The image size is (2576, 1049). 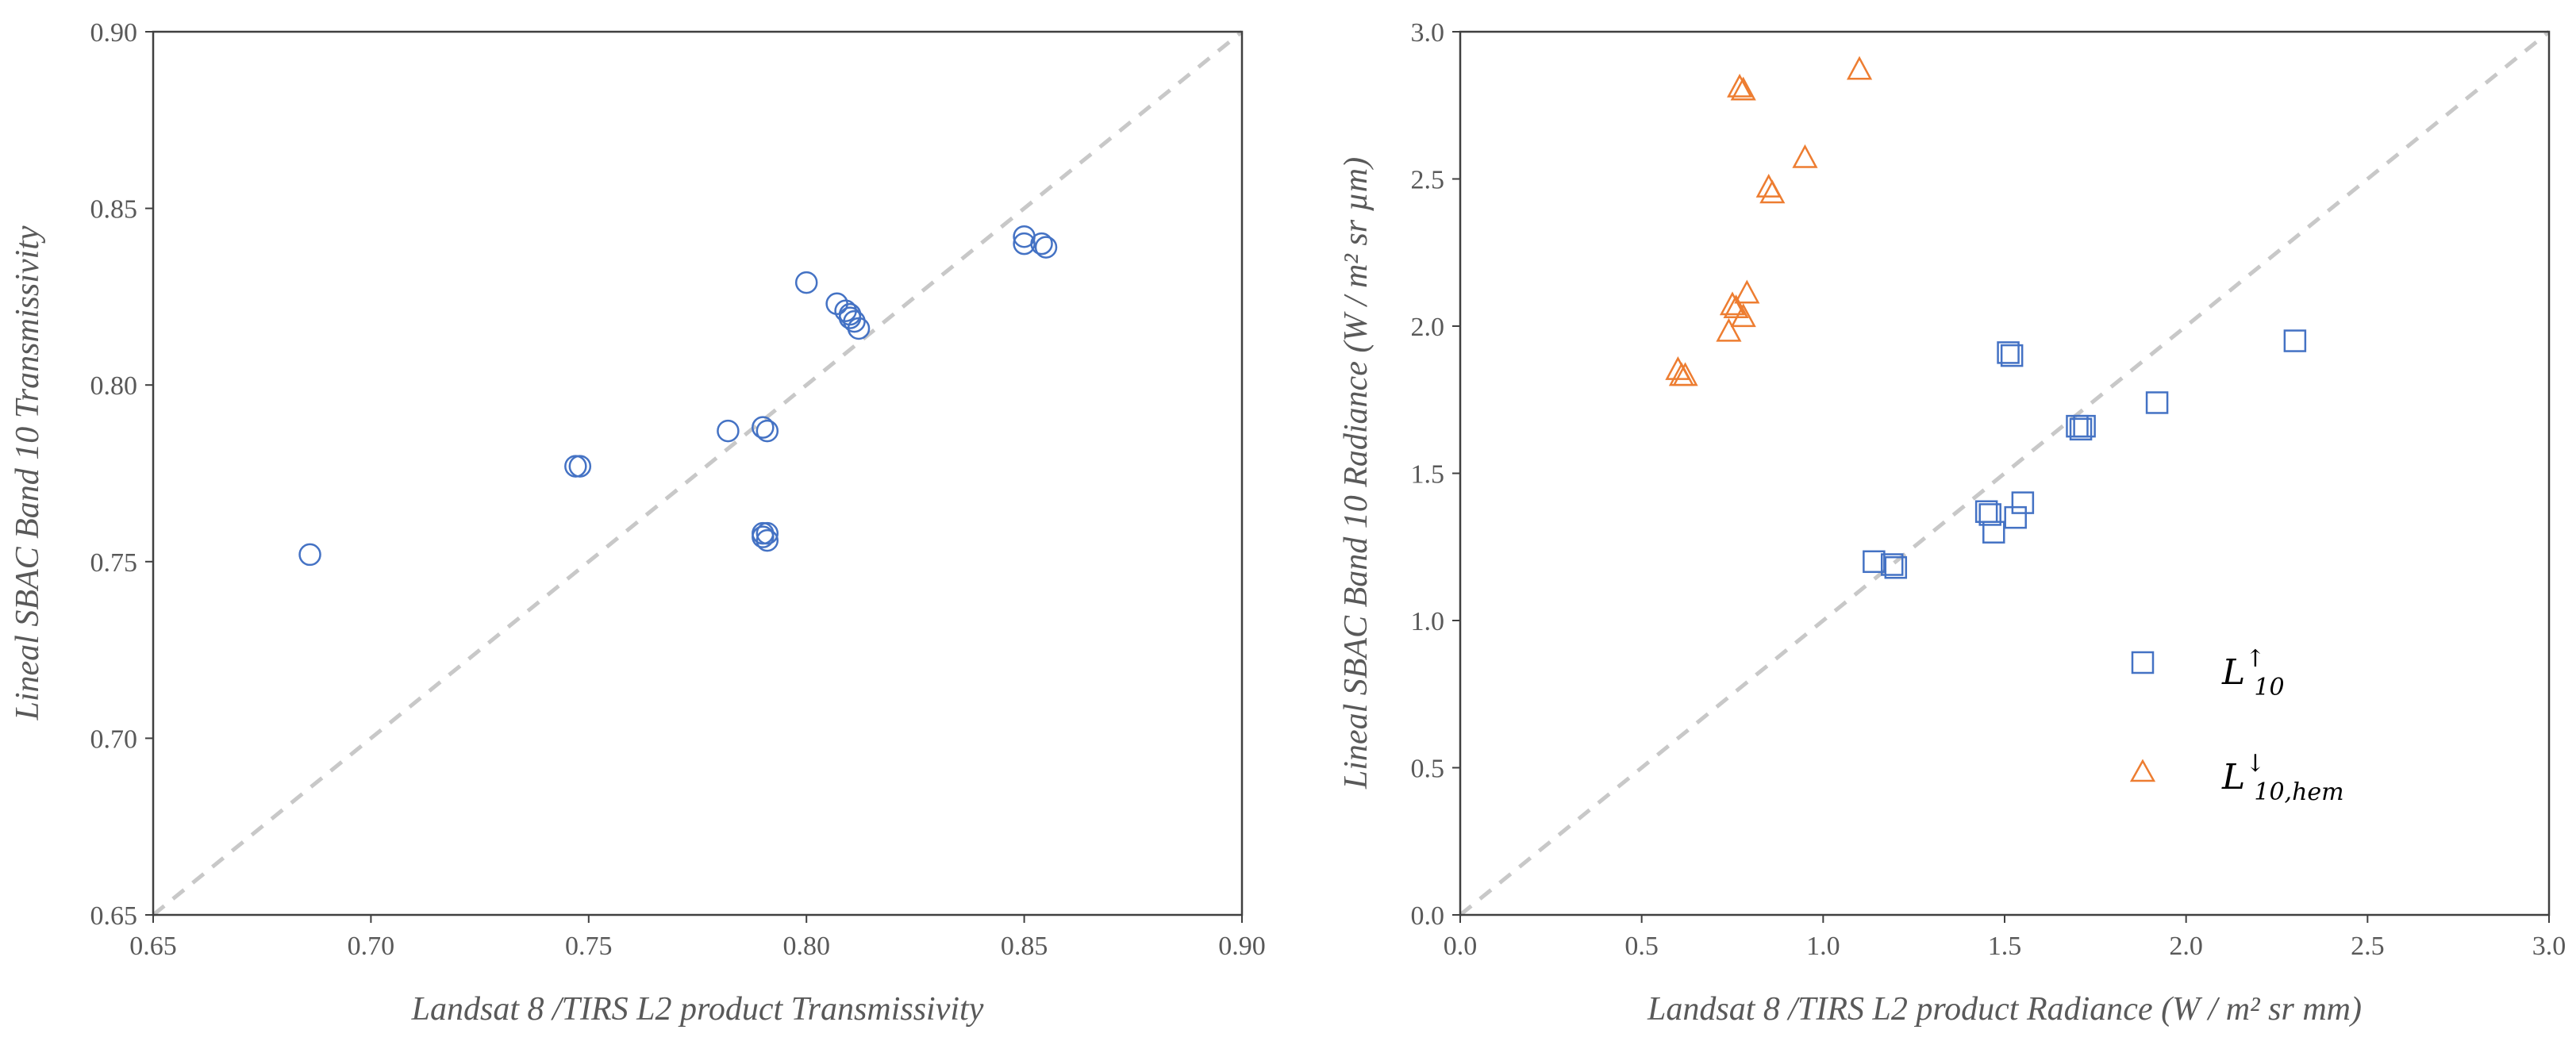 What do you see at coordinates (371, 946) in the screenshot?
I see `x-tick-label: 0.70` at bounding box center [371, 946].